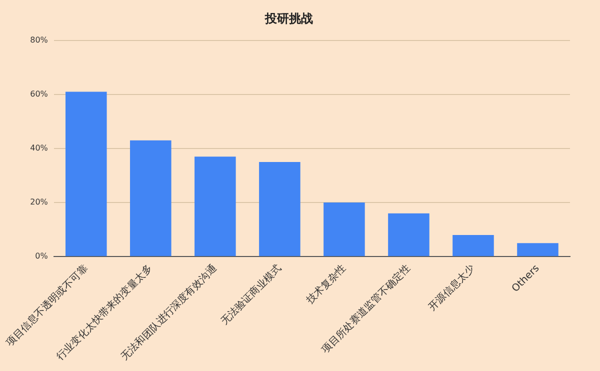 This screenshot has height=371, width=600. What do you see at coordinates (326, 284) in the screenshot?
I see `x-tick-label: 技术复杂性` at bounding box center [326, 284].